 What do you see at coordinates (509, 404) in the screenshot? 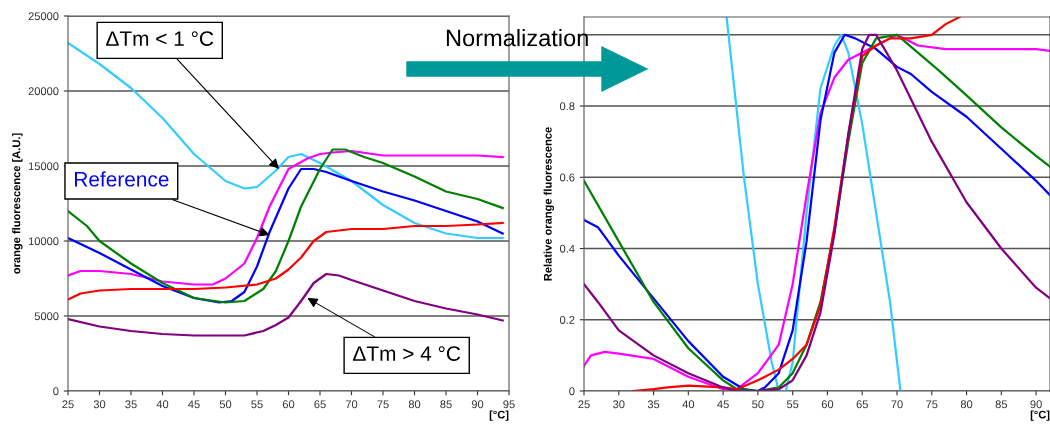
I see `x-tick-label: 95` at bounding box center [509, 404].